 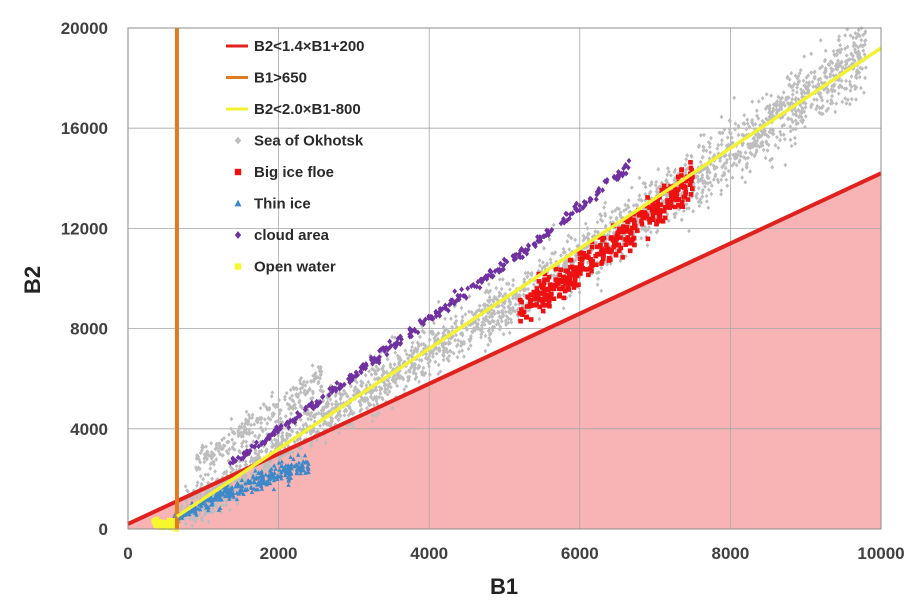 I want to click on legend-label: B1>650, so click(x=280, y=78).